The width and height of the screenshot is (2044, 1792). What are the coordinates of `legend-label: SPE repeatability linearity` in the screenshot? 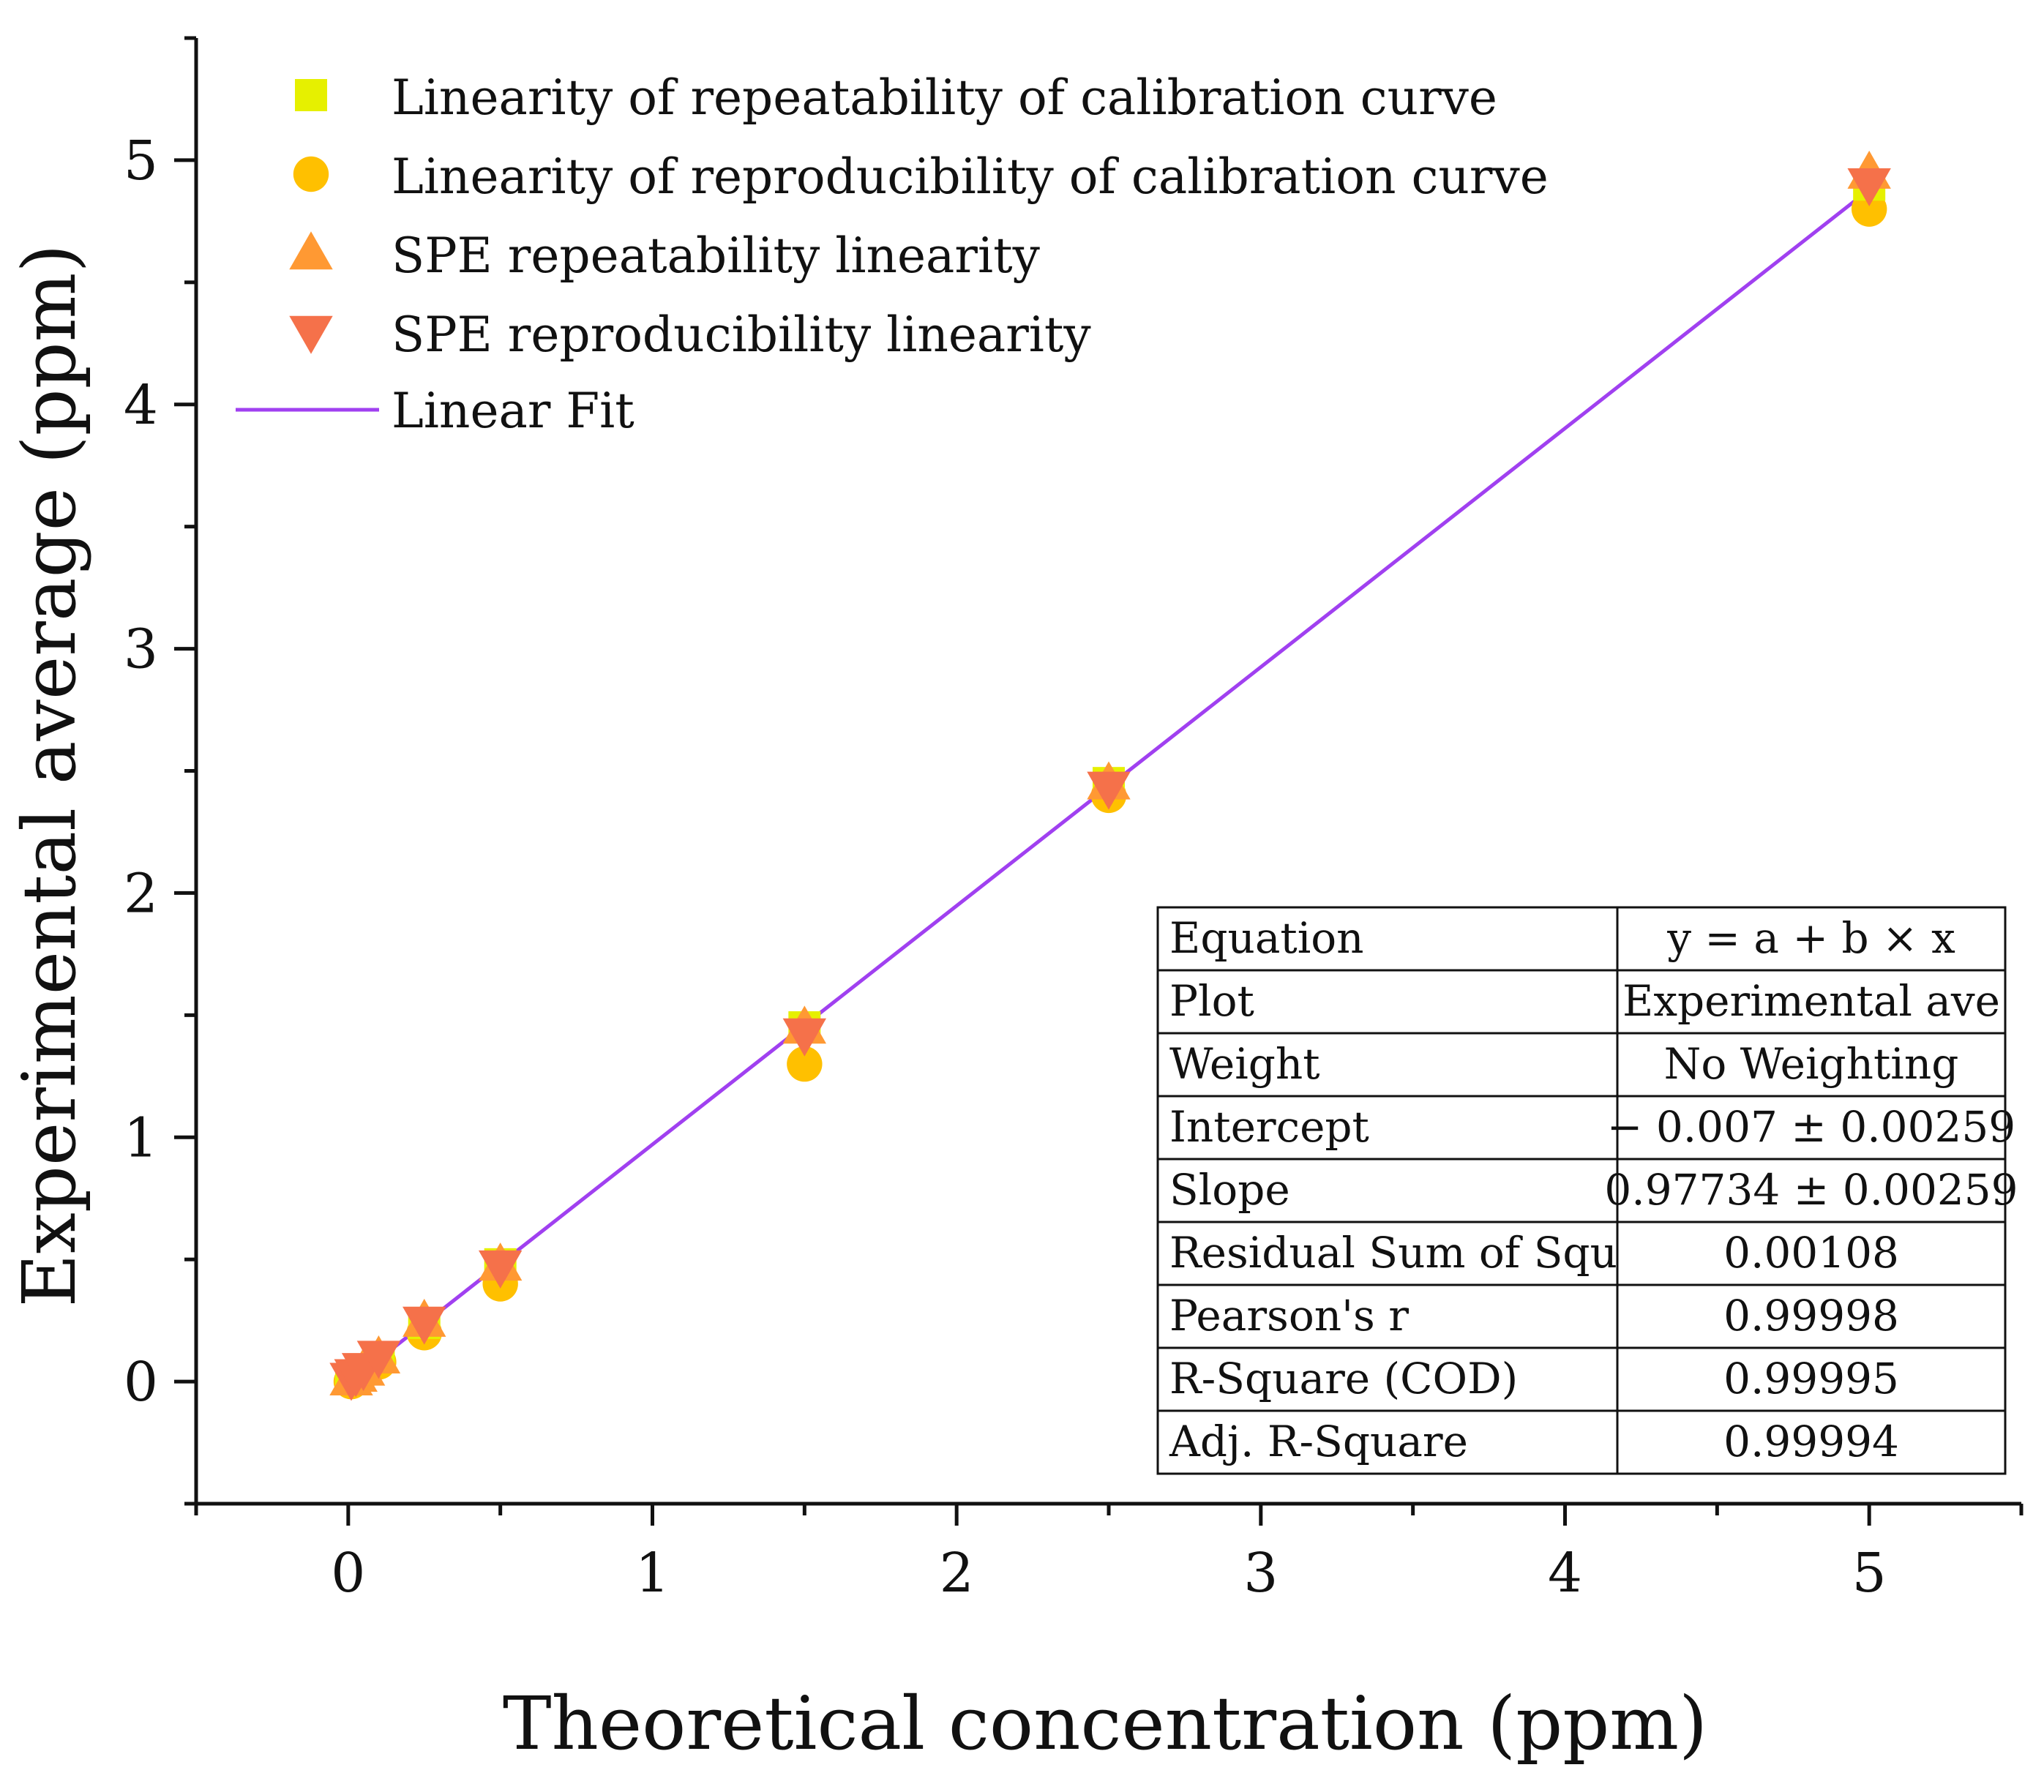 It's located at (716, 256).